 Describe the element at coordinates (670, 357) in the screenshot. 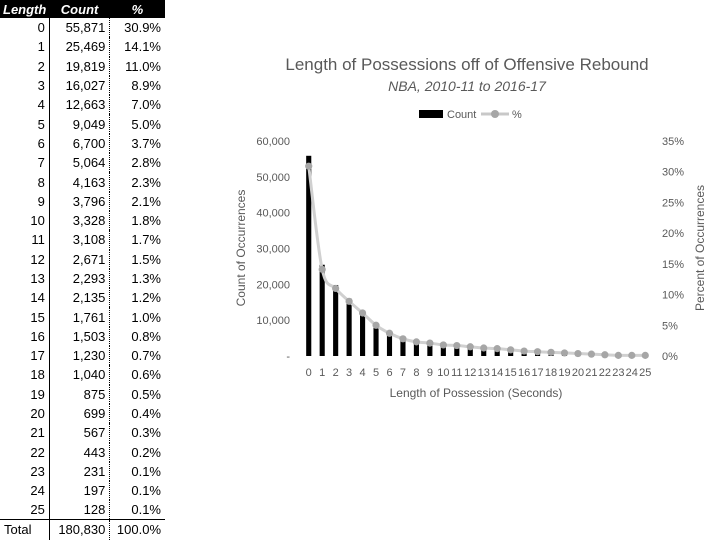

I see `y2-tick-label: 0%` at that location.